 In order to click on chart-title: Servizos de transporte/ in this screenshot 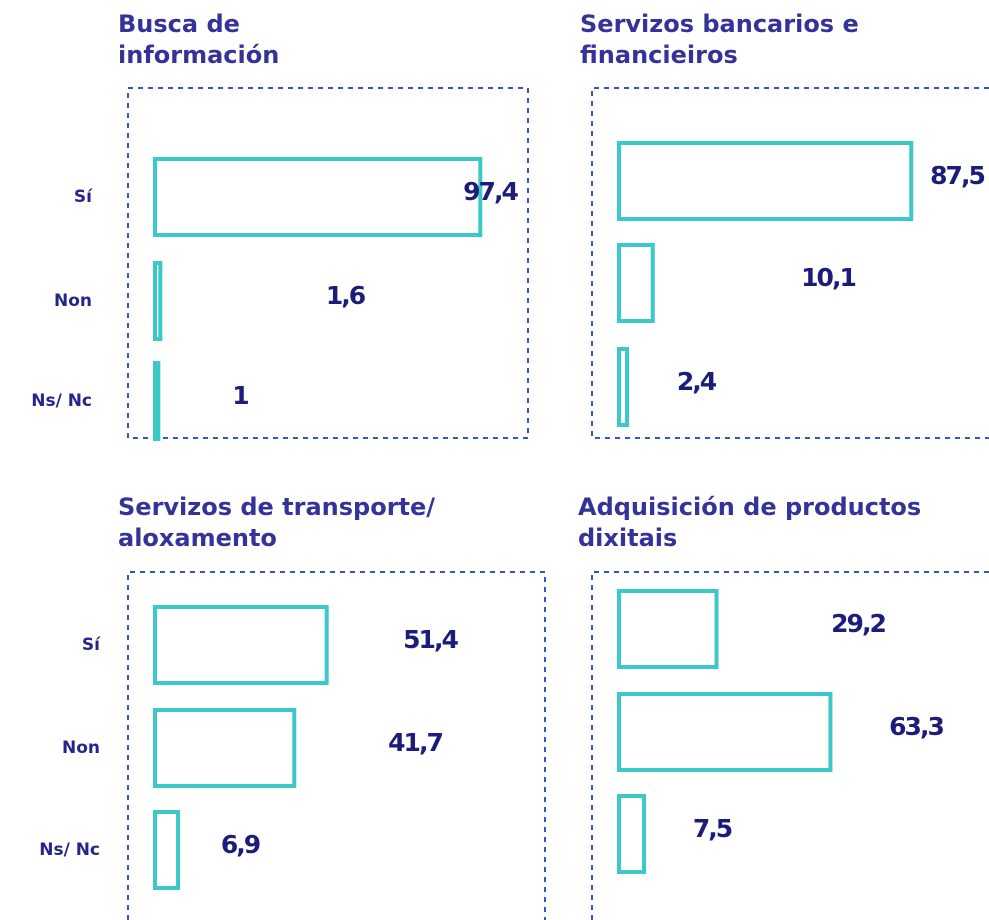, I will do `click(276, 507)`.